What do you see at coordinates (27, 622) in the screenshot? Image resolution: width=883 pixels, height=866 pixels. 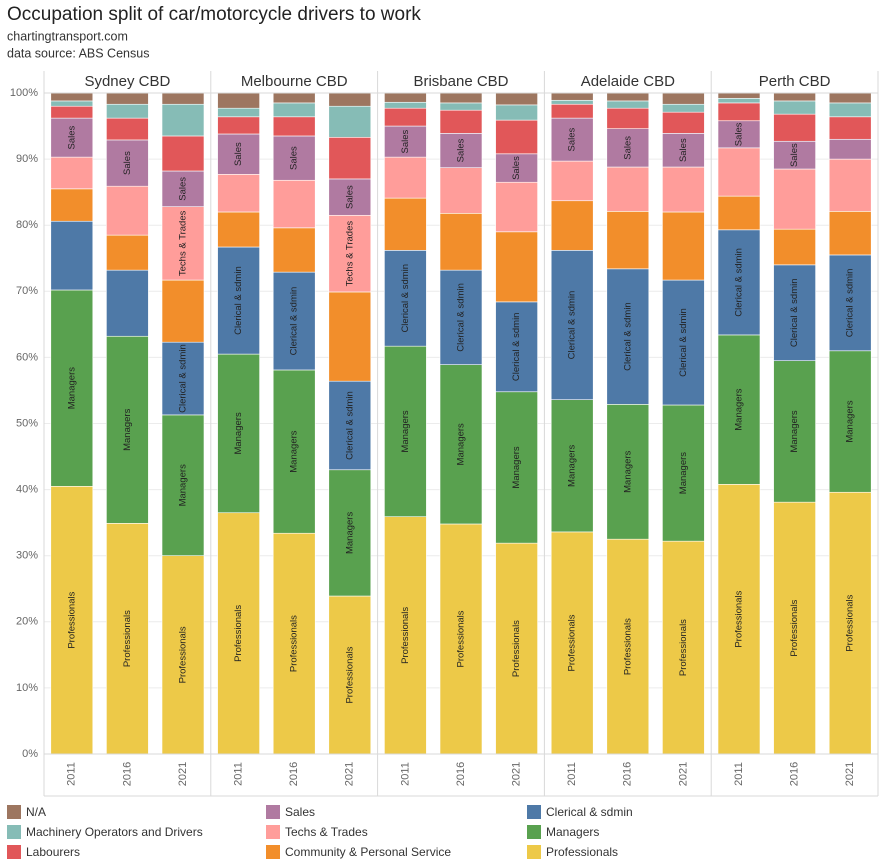 I see `y-tick-label: 20%` at bounding box center [27, 622].